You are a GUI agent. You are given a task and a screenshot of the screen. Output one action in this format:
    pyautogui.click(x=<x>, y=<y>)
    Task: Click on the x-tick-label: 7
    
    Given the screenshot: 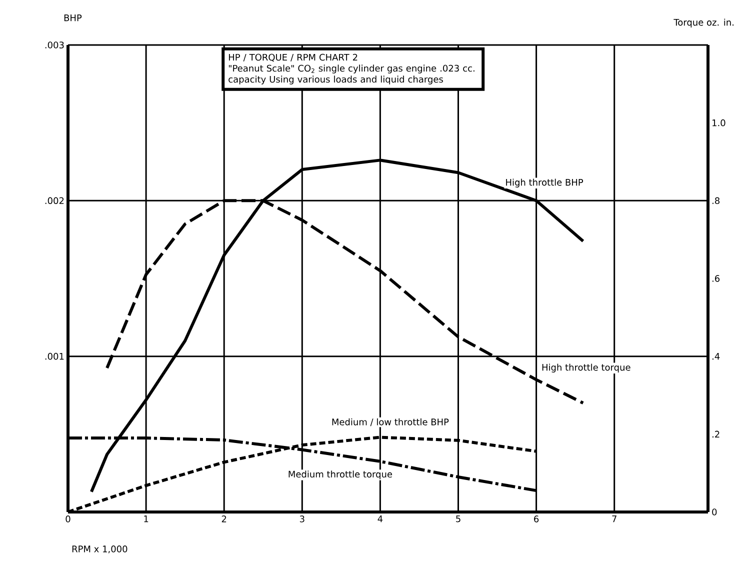 What is the action you would take?
    pyautogui.click(x=614, y=519)
    